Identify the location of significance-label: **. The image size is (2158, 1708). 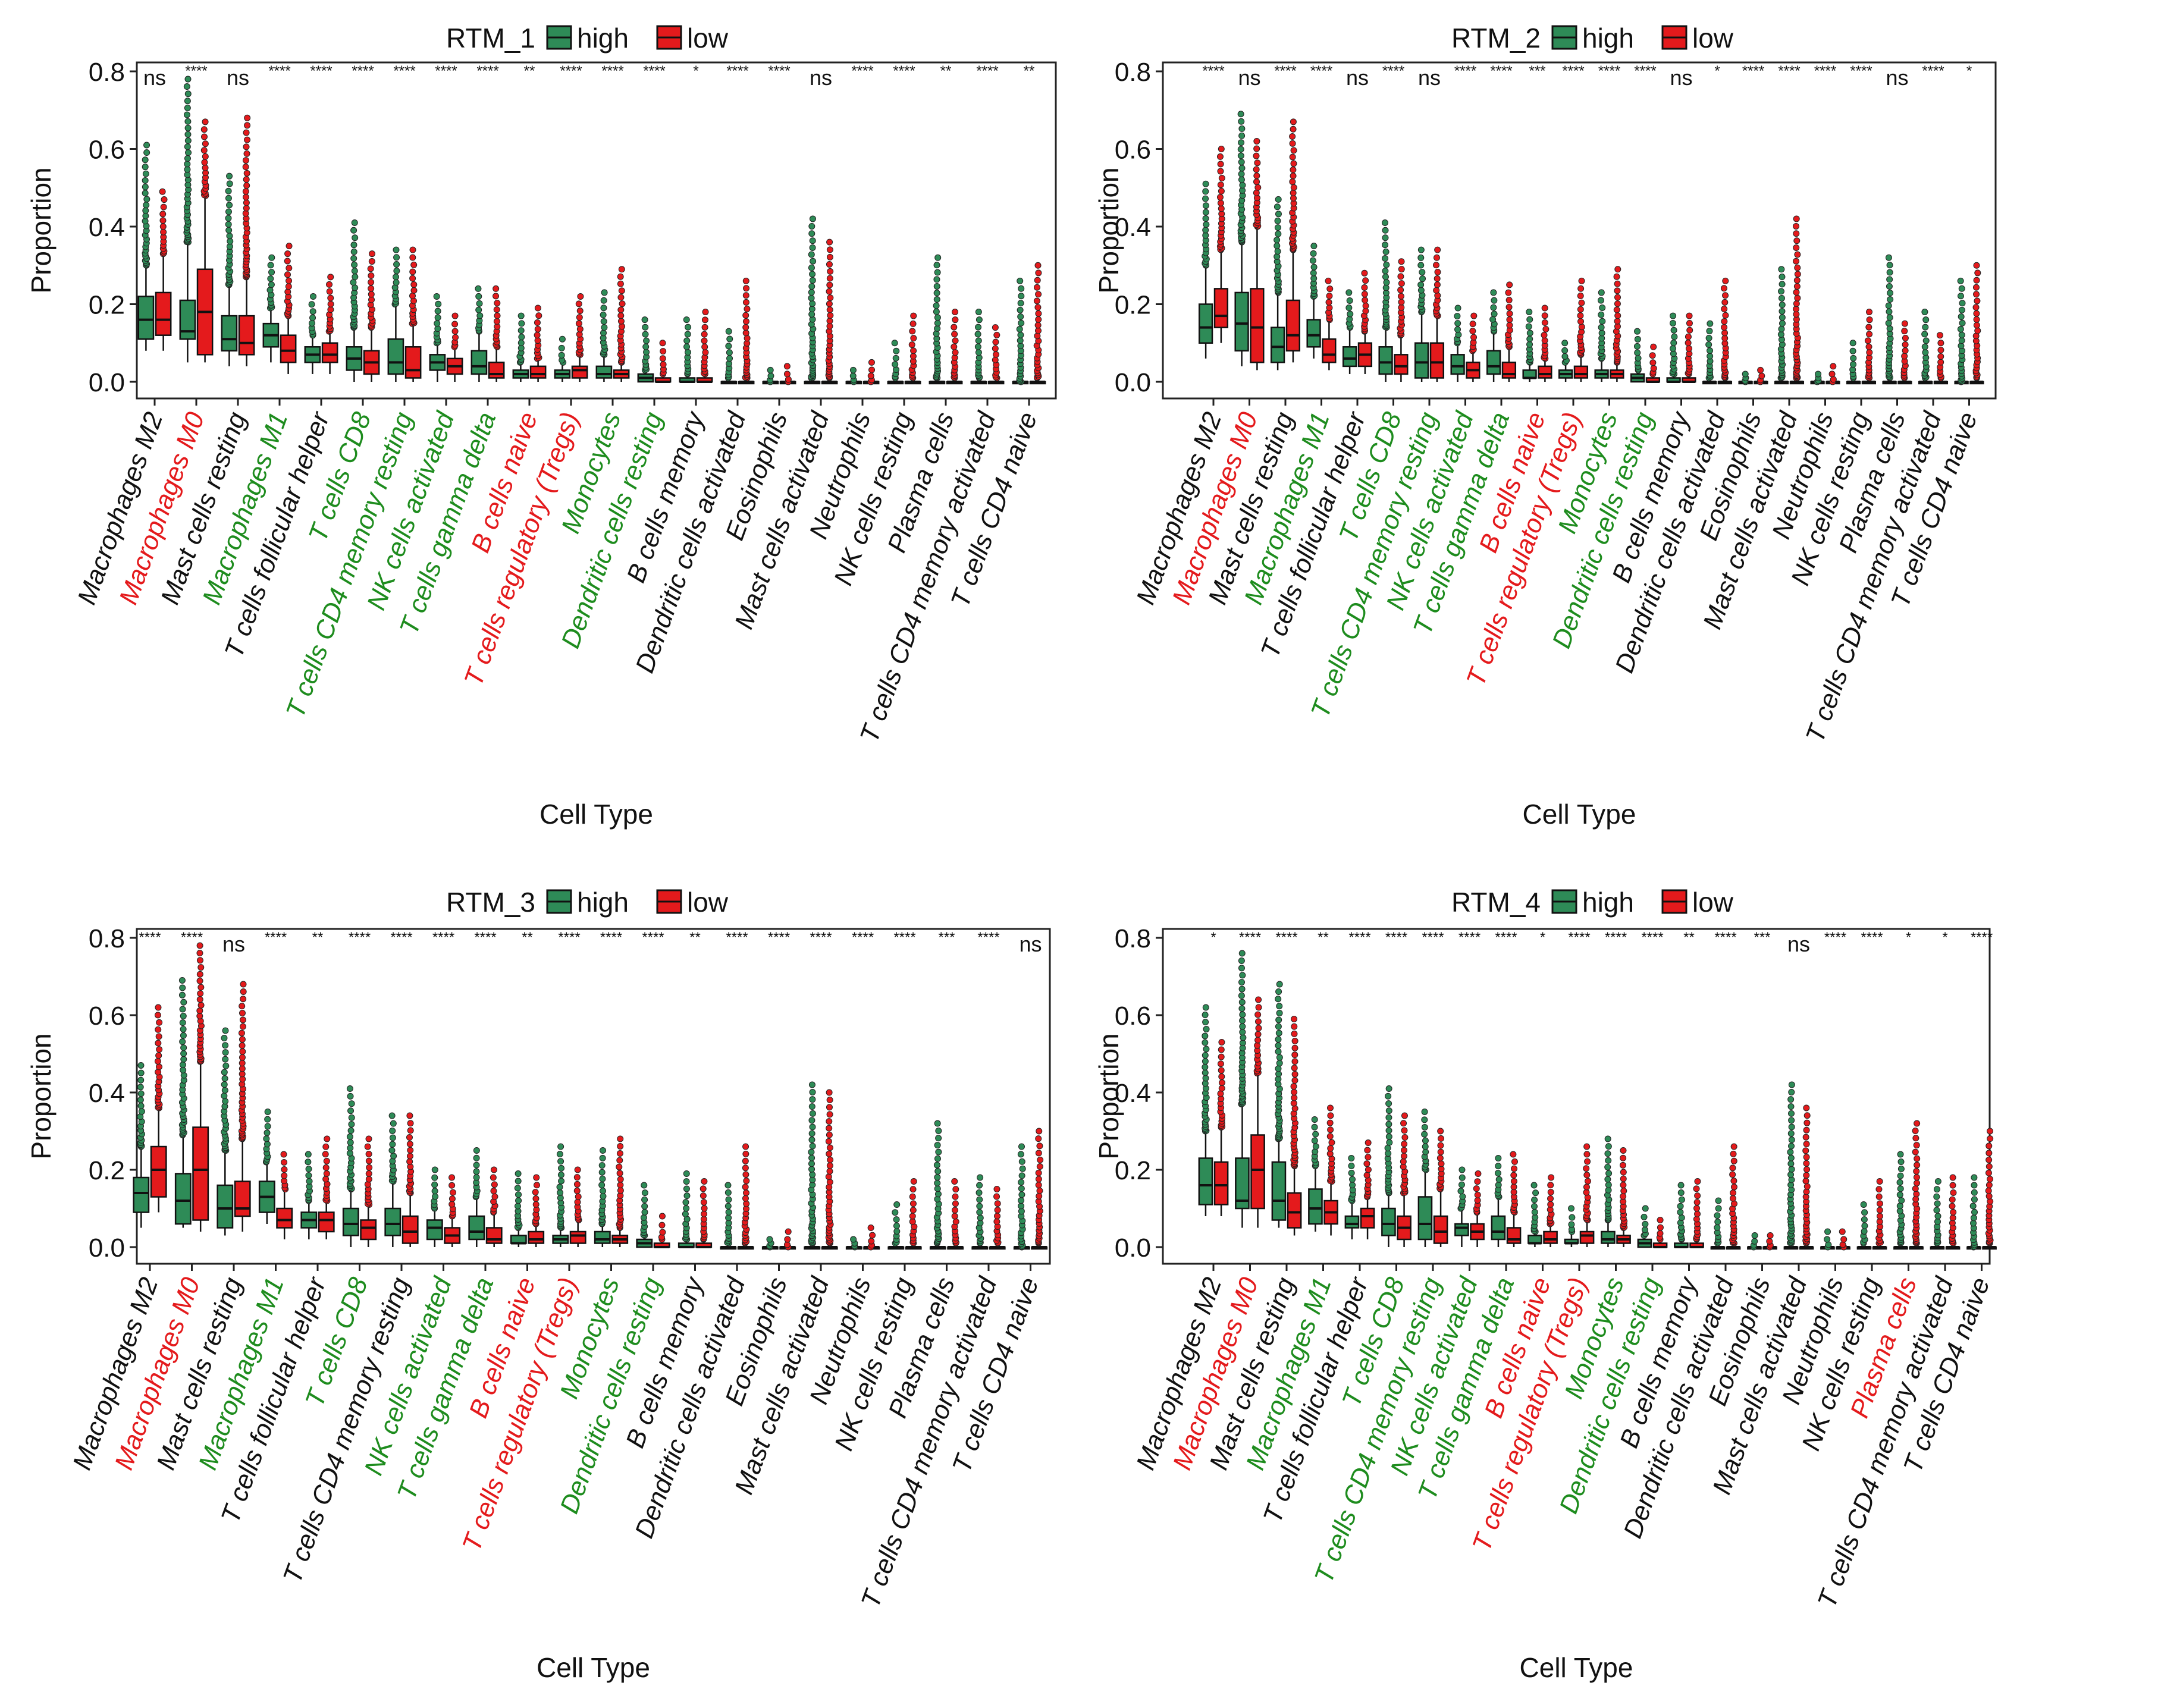
(1689, 938).